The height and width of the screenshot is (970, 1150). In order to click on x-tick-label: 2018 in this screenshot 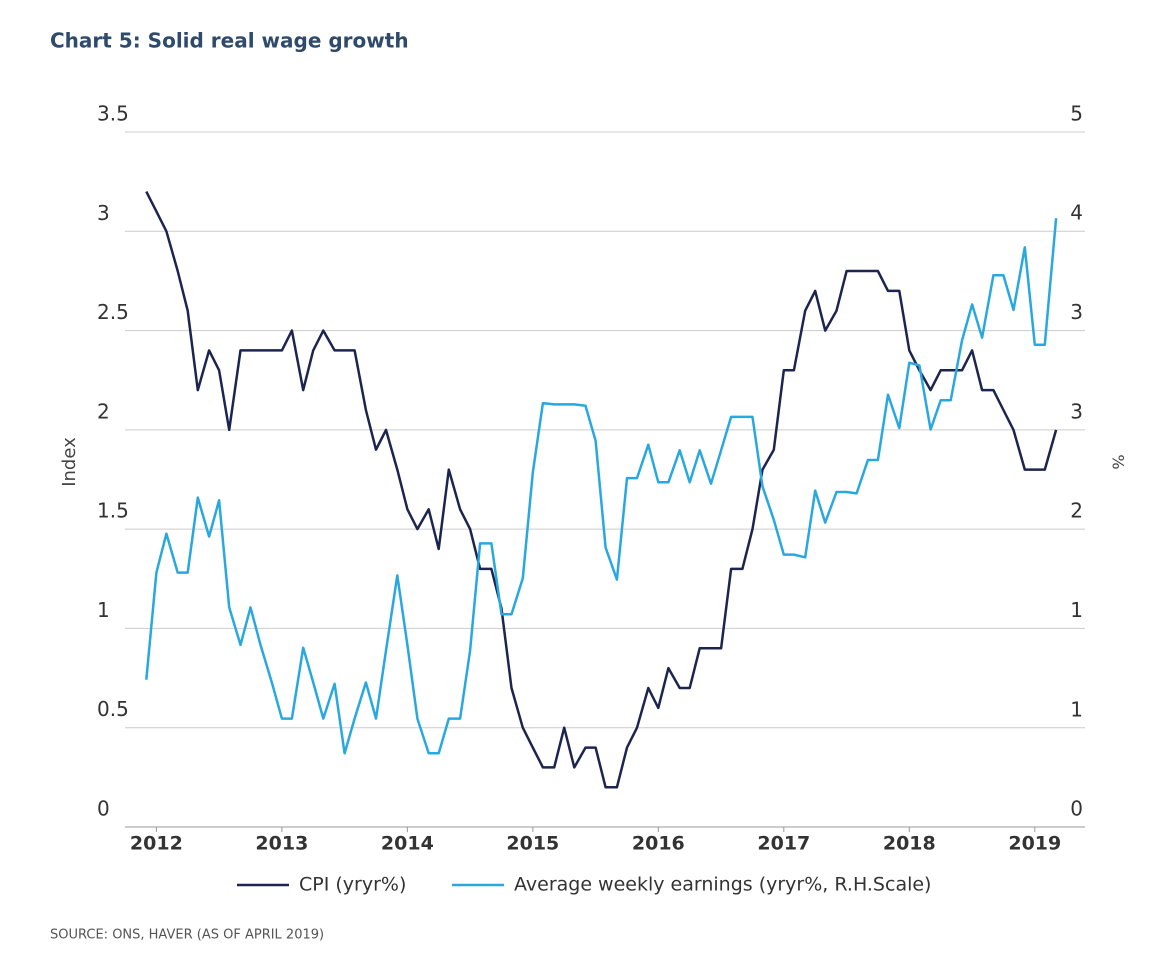, I will do `click(909, 844)`.